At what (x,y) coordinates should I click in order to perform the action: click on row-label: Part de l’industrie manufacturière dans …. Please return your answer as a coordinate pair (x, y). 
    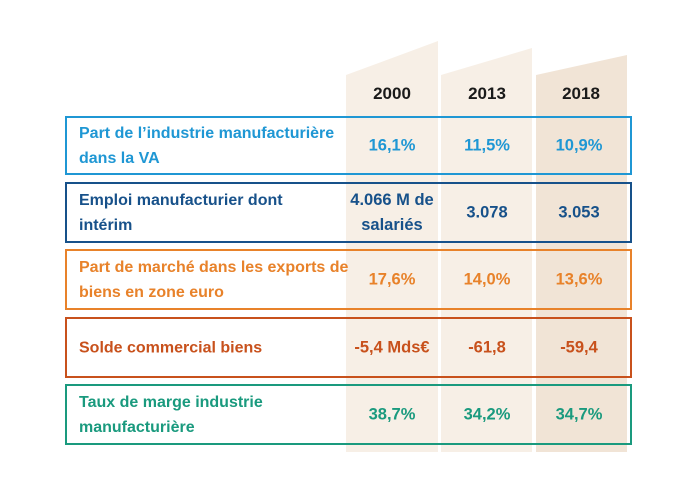
    Looking at the image, I should click on (207, 145).